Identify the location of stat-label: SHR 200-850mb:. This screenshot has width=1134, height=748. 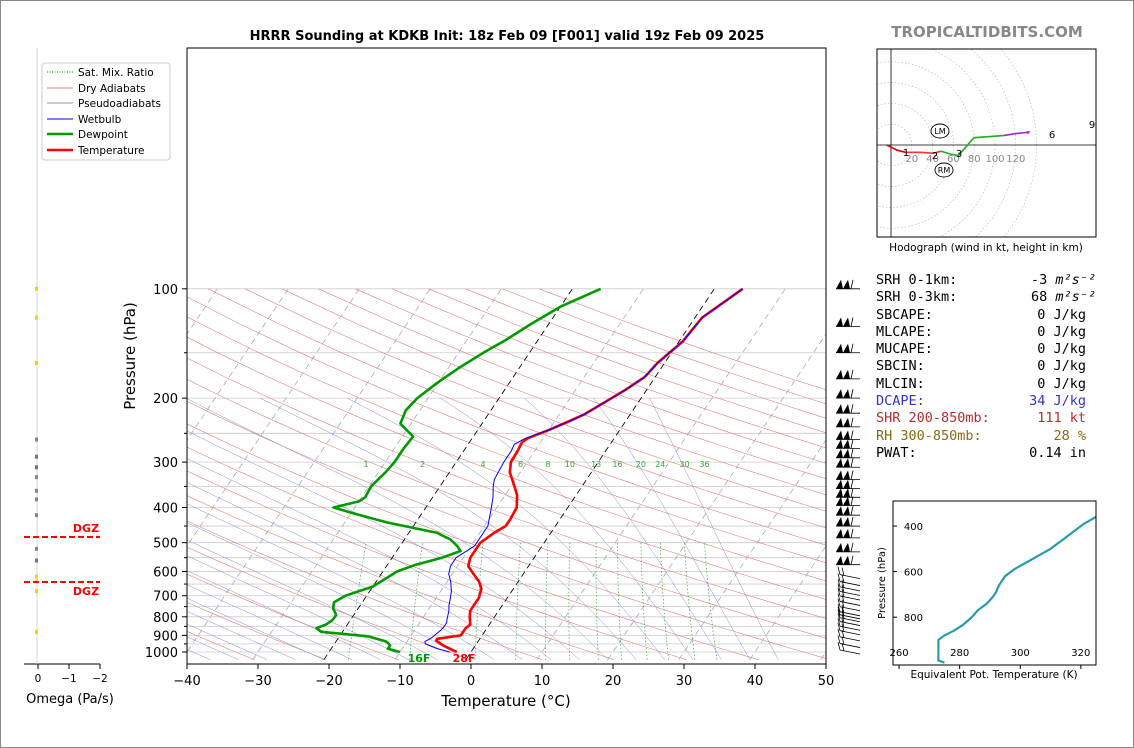
(933, 418).